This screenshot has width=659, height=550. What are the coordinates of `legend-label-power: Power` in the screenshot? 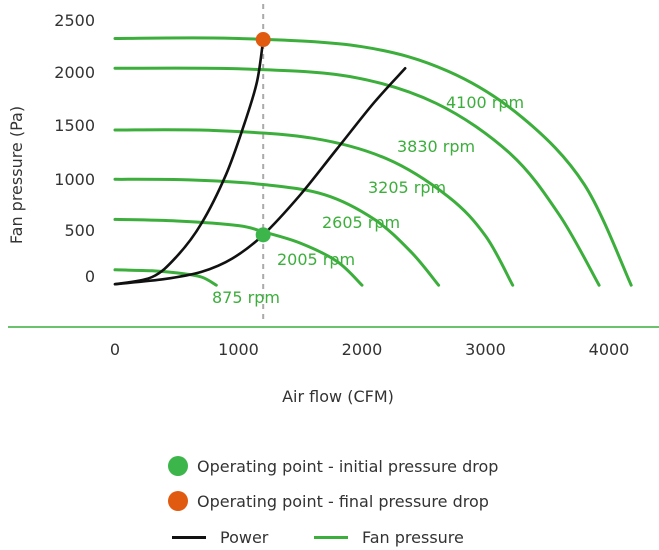 It's located at (244, 537).